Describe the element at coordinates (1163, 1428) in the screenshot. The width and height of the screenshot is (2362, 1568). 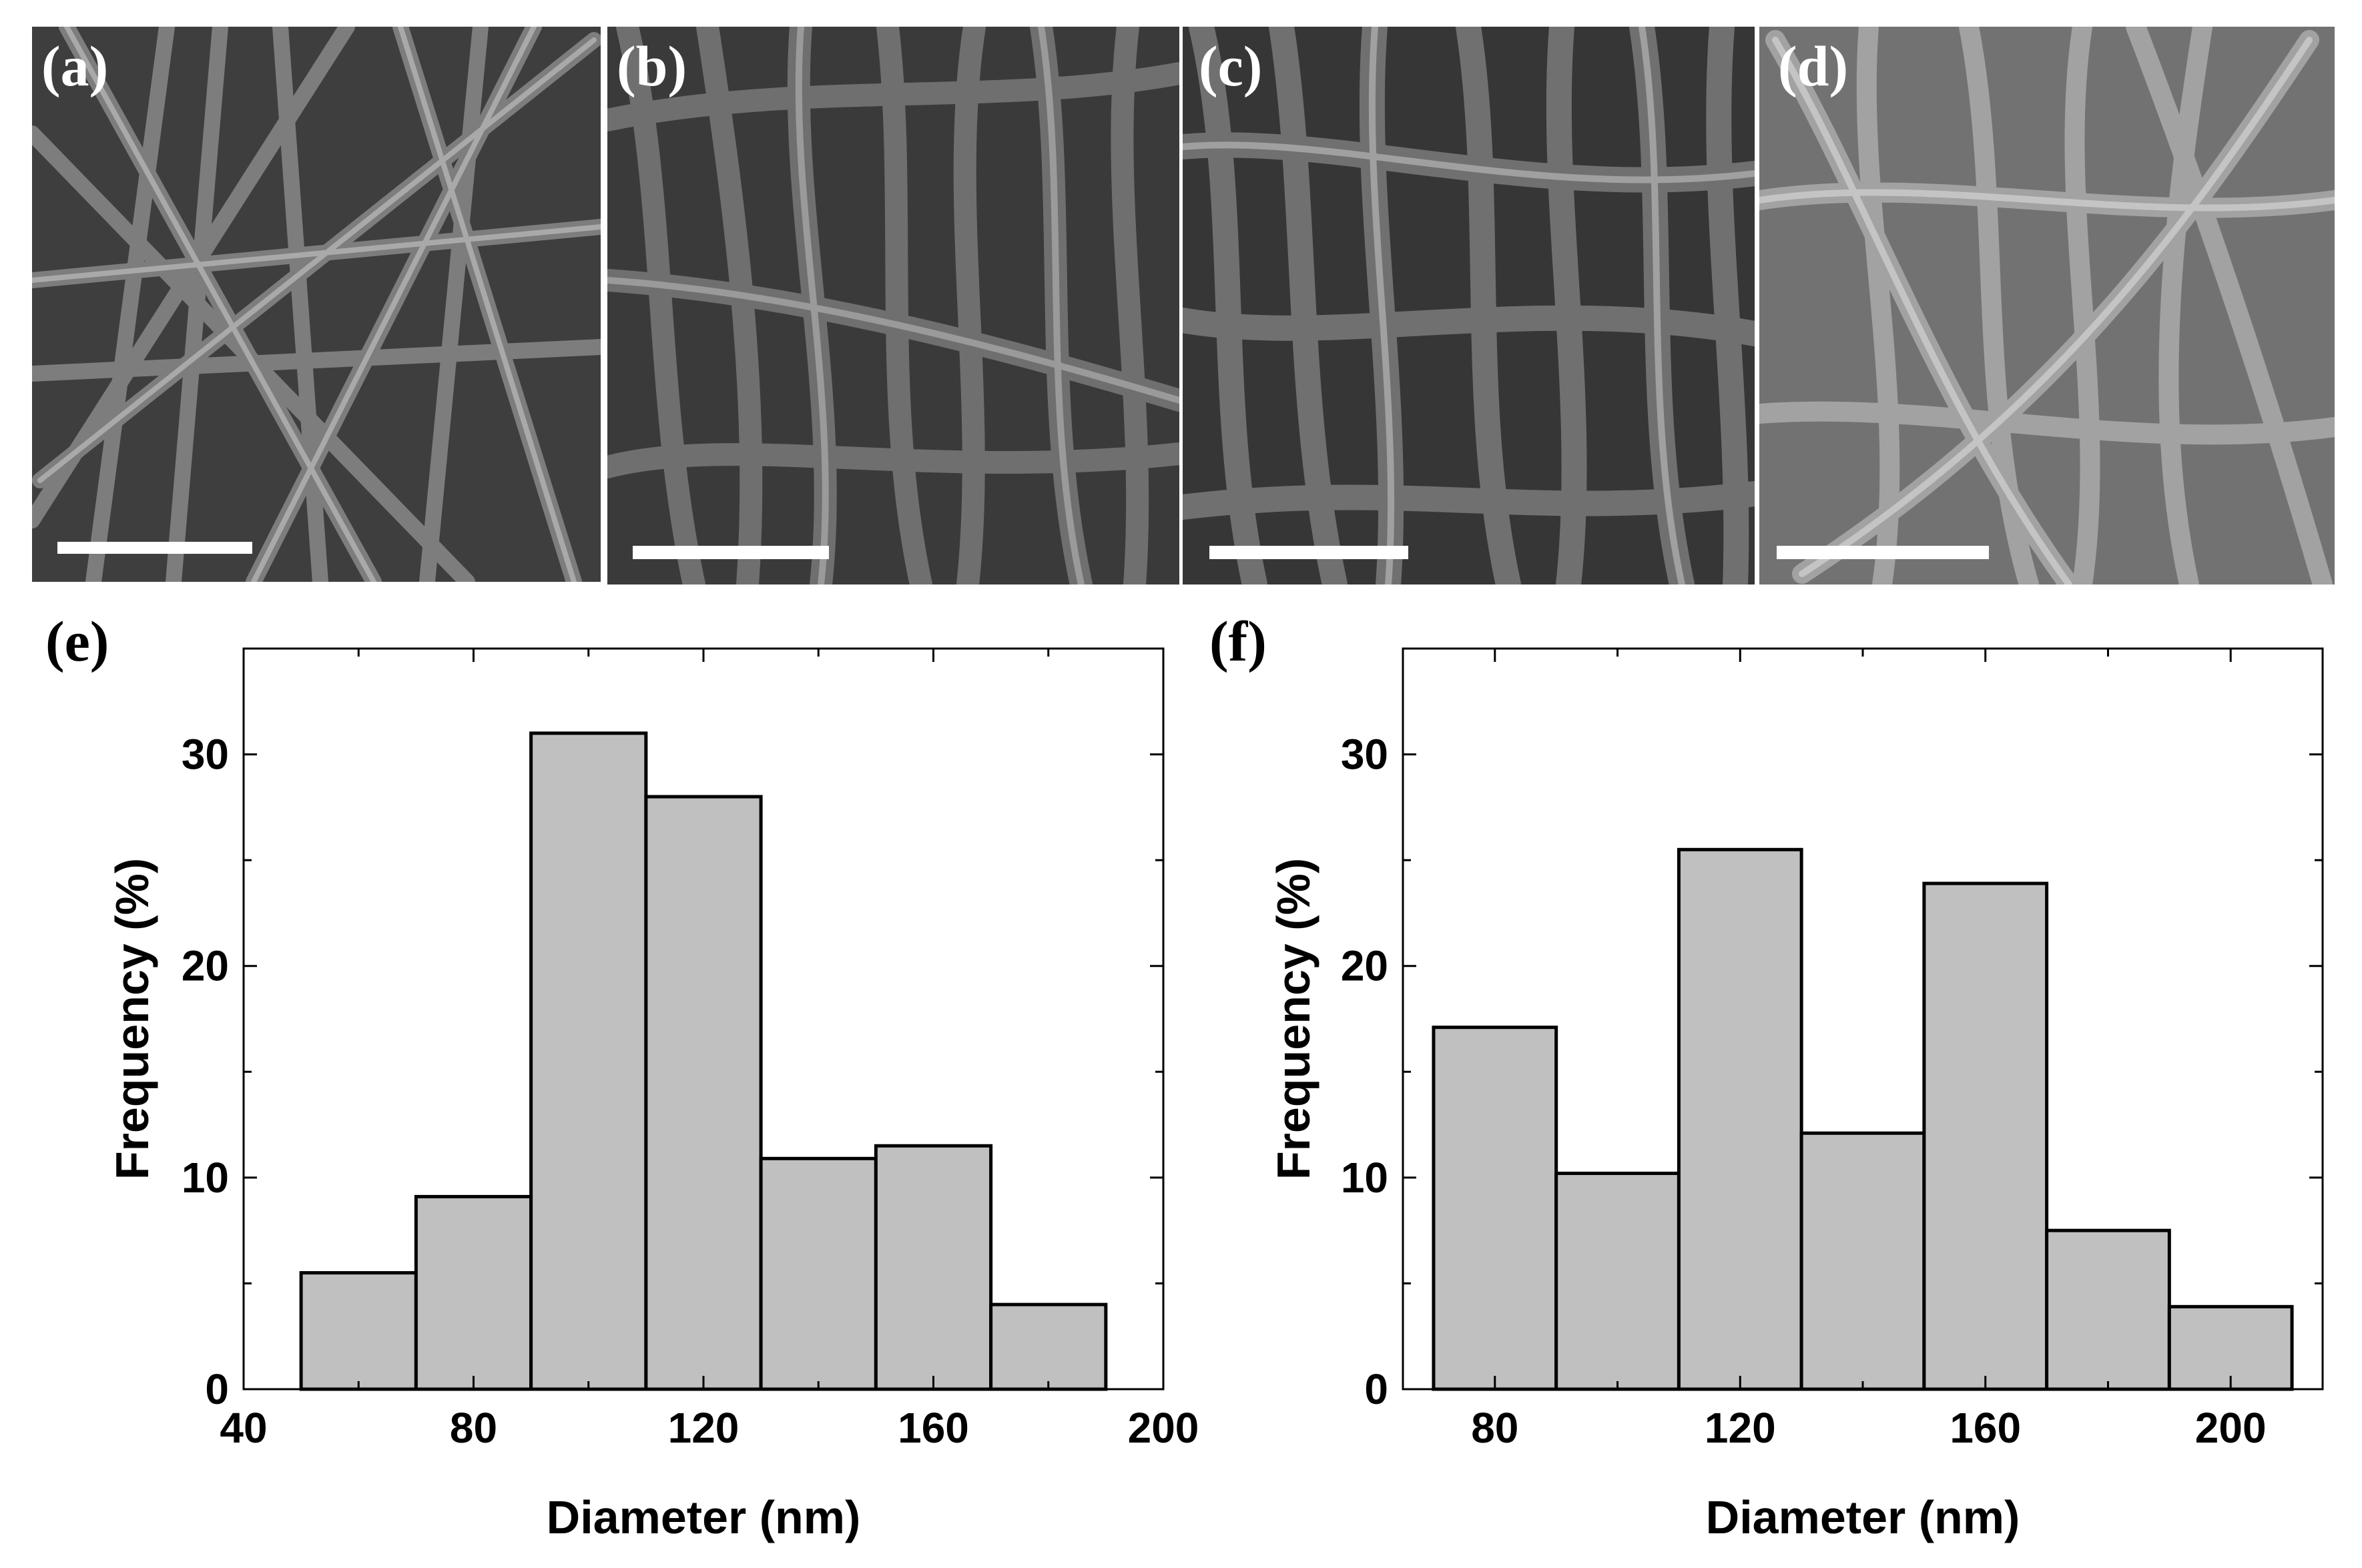
I see `x-tick-label-e-200: 200` at that location.